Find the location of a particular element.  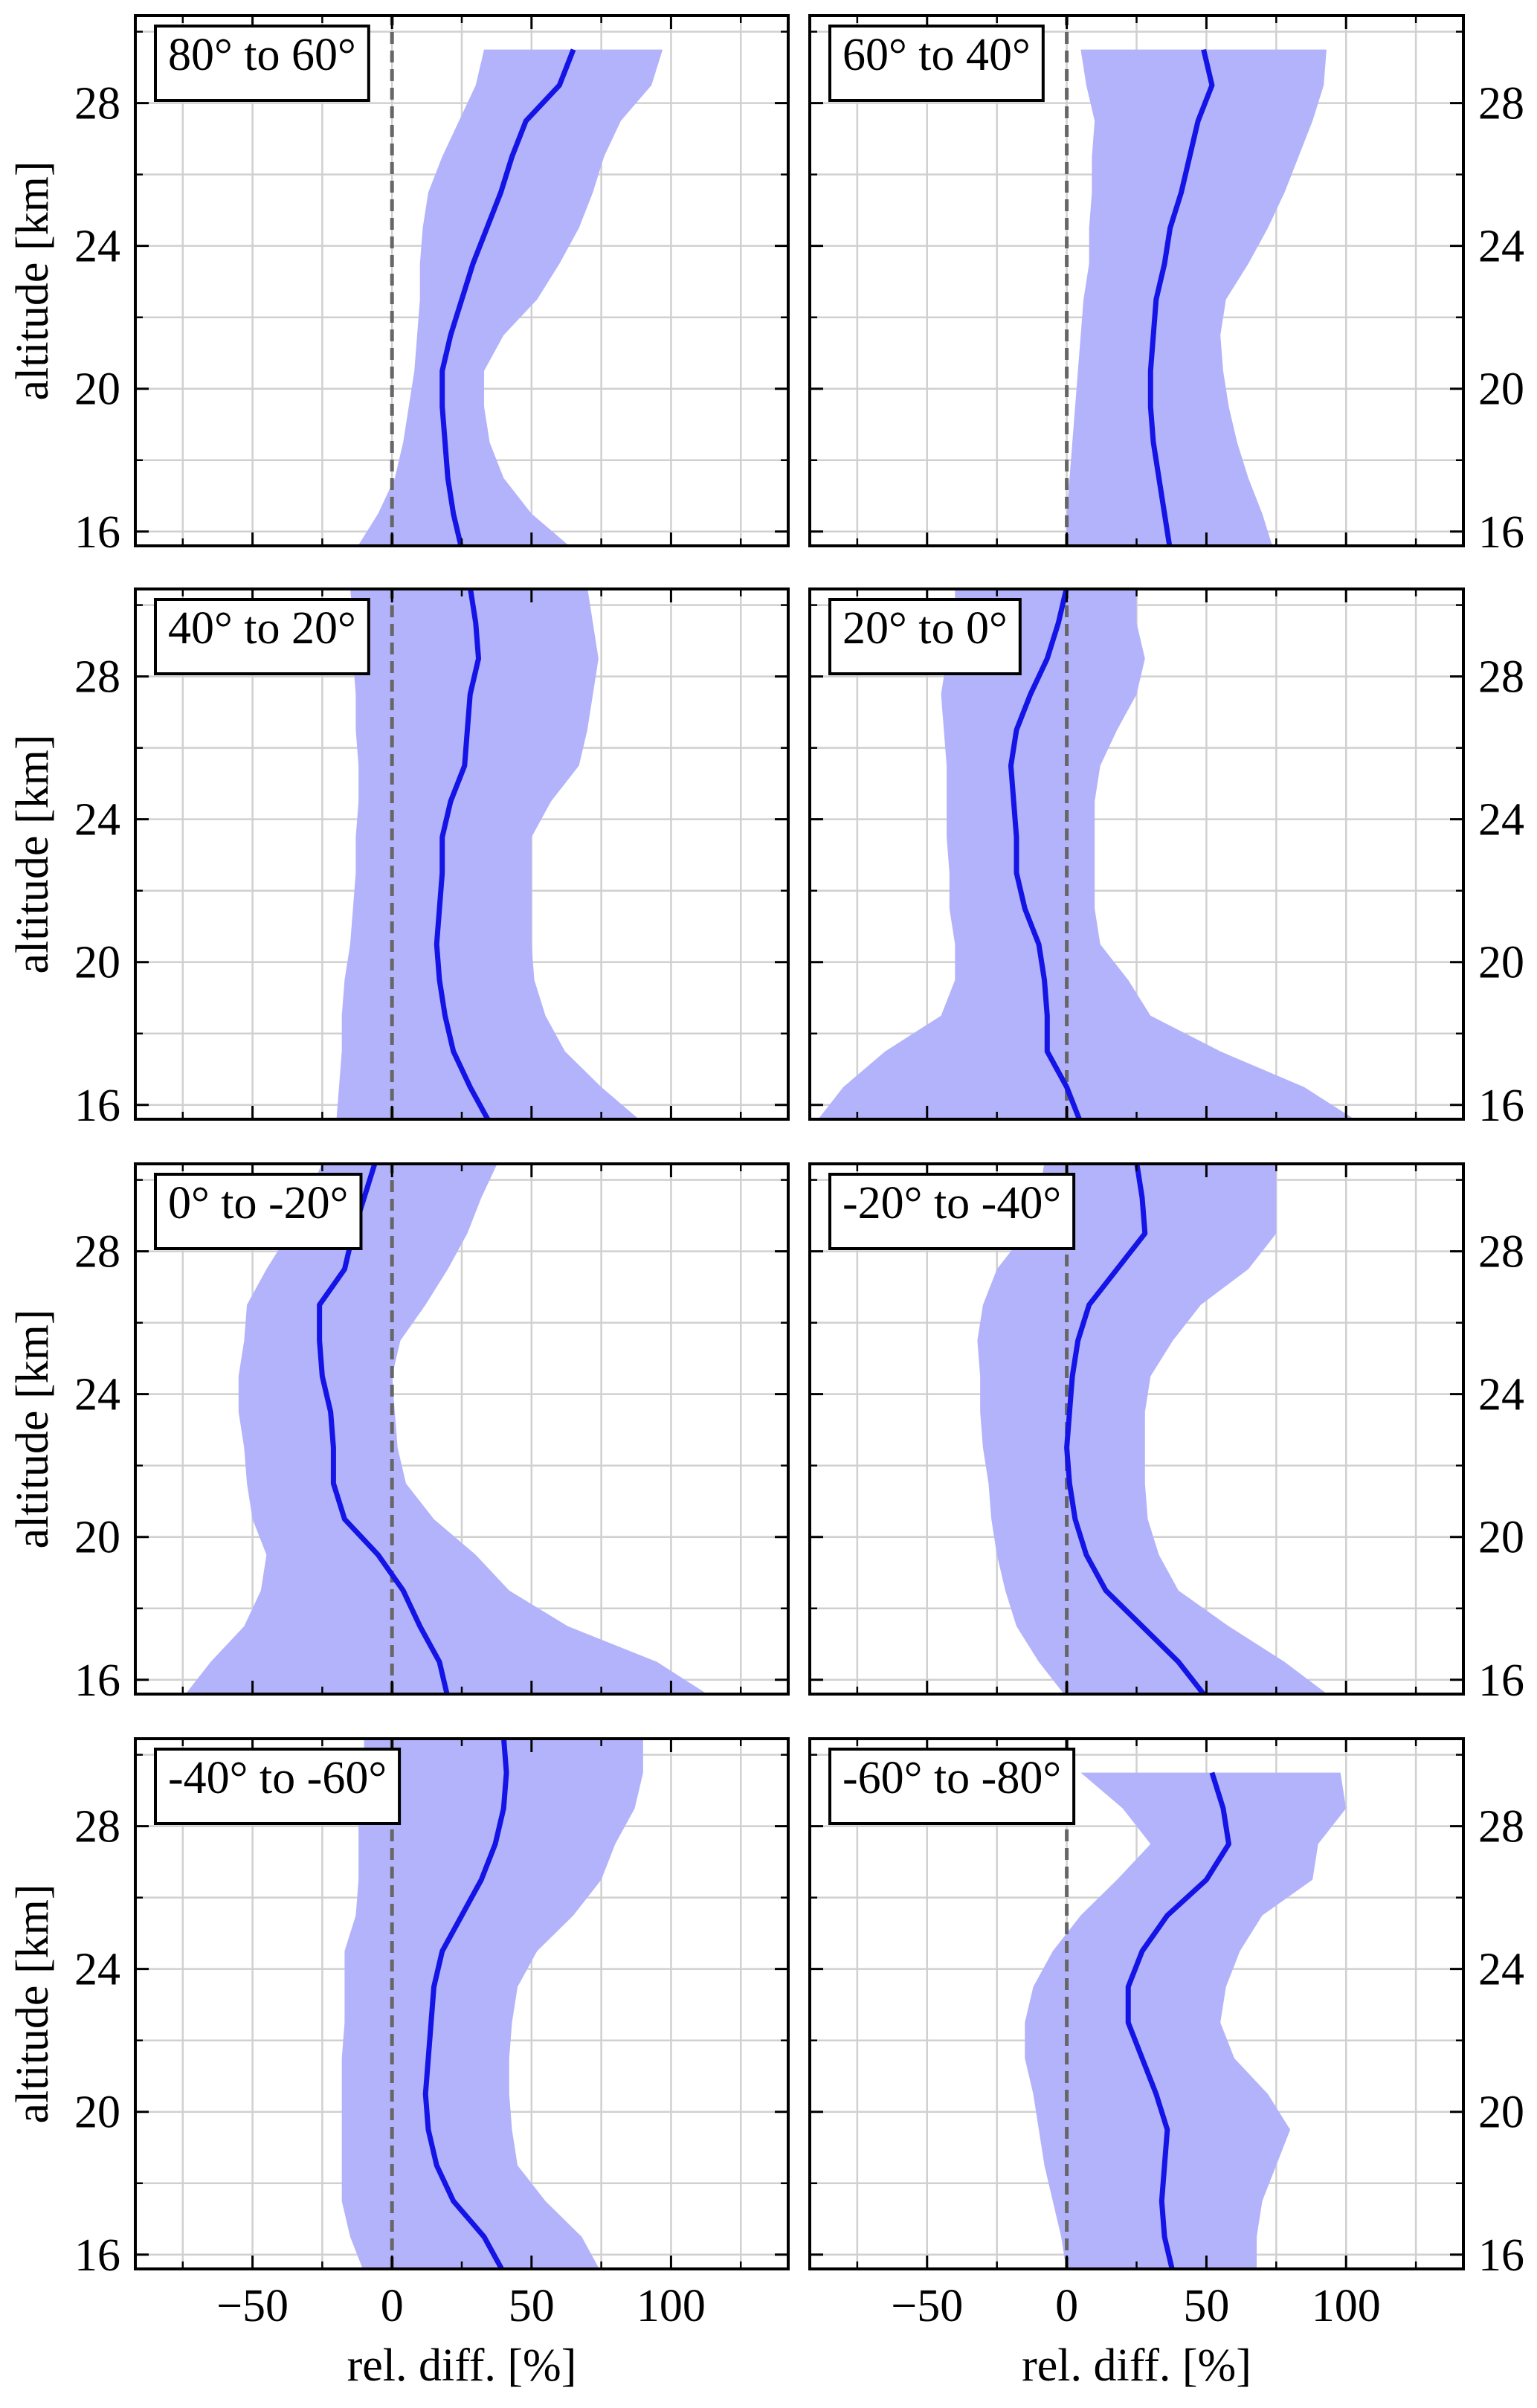

panel: 16 20 24 28 0° to -20° altitude [km] is located at coordinates (398, 1434).